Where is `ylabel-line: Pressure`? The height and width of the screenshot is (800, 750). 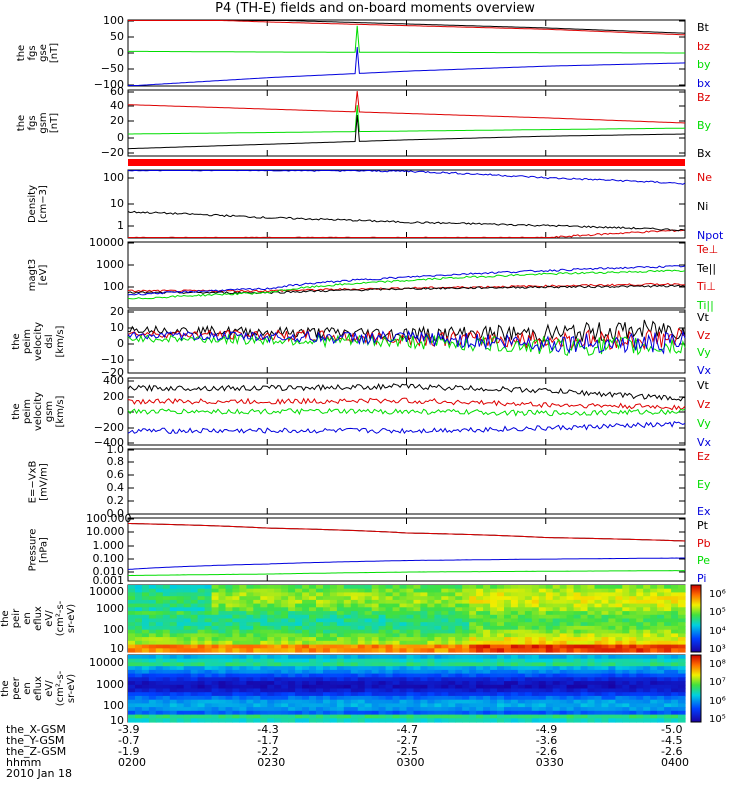
ylabel-line: Pressure is located at coordinates (32, 549).